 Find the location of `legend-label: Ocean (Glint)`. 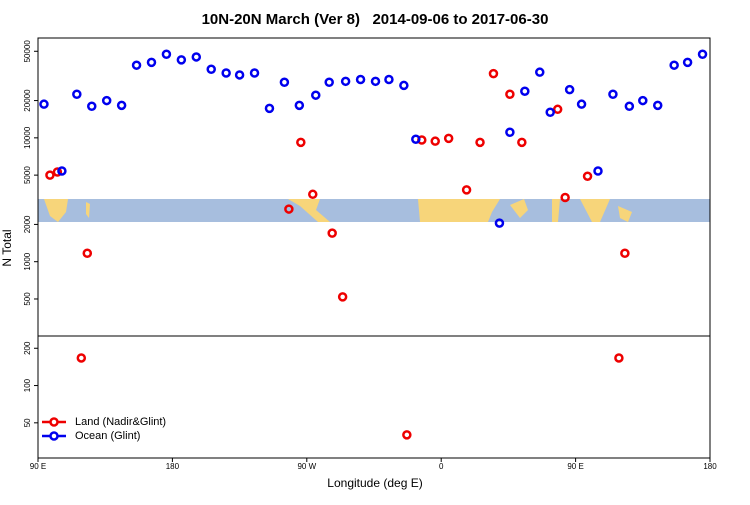

legend-label: Ocean (Glint) is located at coordinates (107, 436).